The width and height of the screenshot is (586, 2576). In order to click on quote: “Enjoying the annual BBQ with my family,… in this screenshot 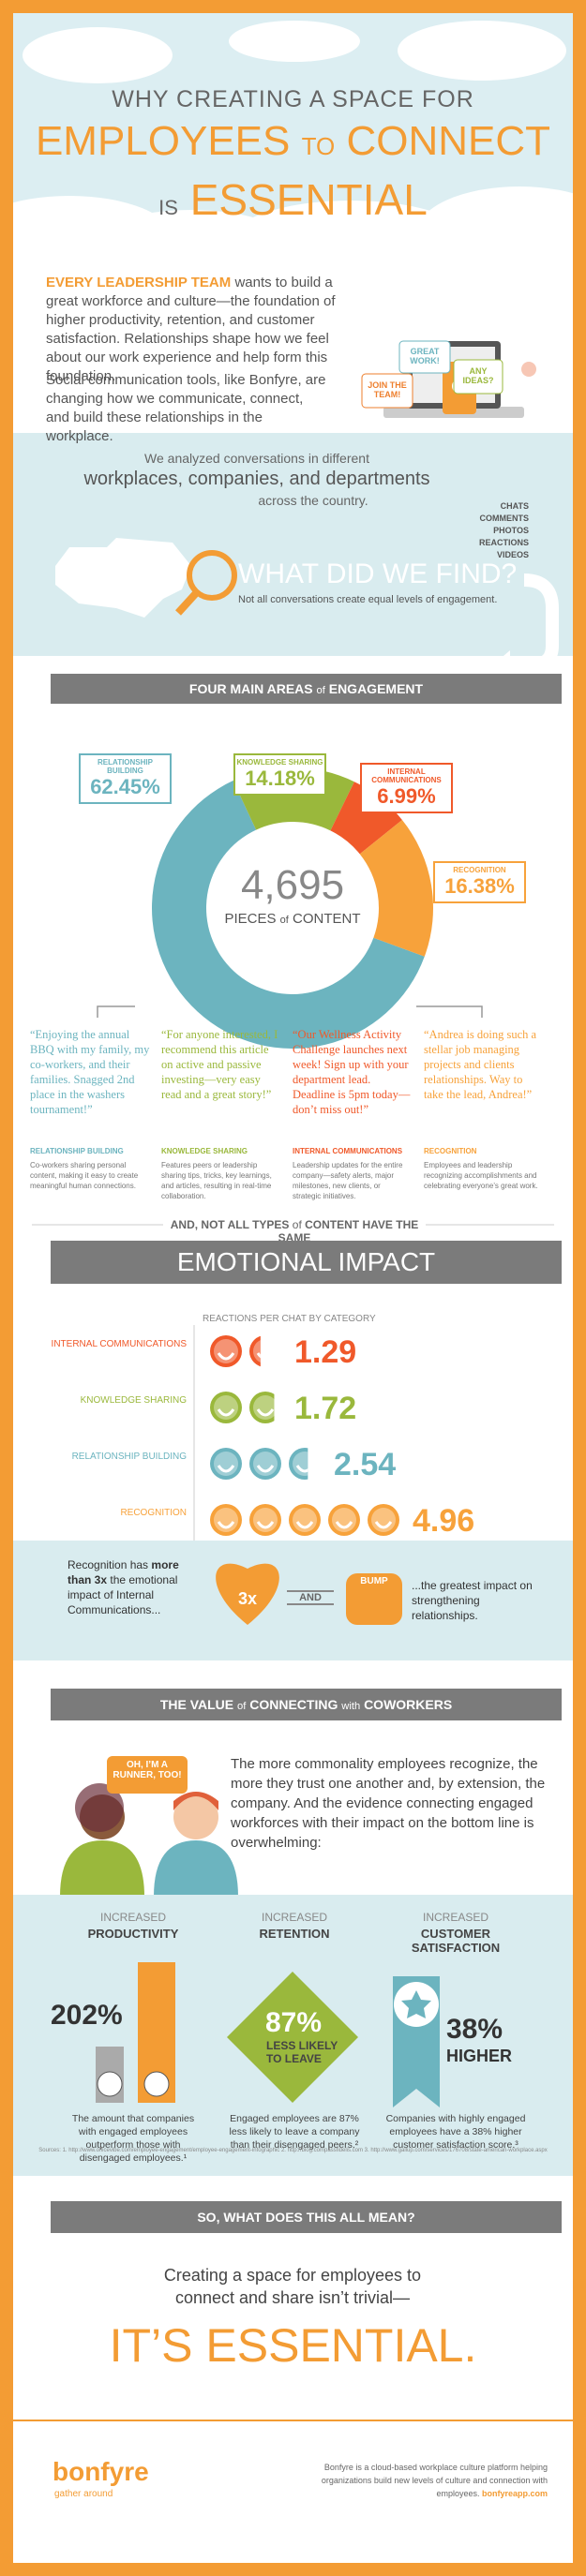, I will do `click(90, 1072)`.